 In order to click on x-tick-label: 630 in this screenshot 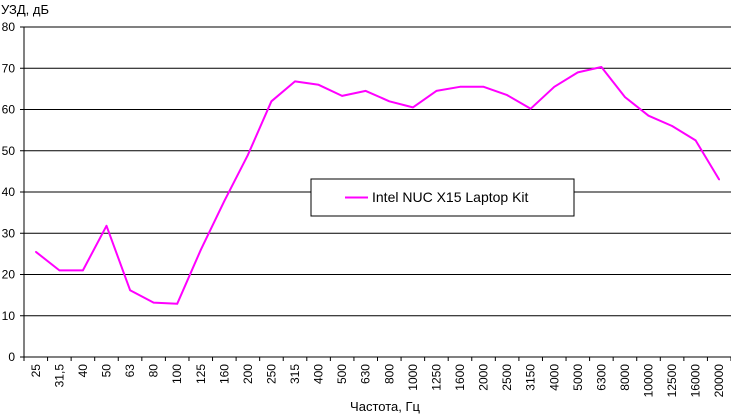, I will do `click(366, 374)`.